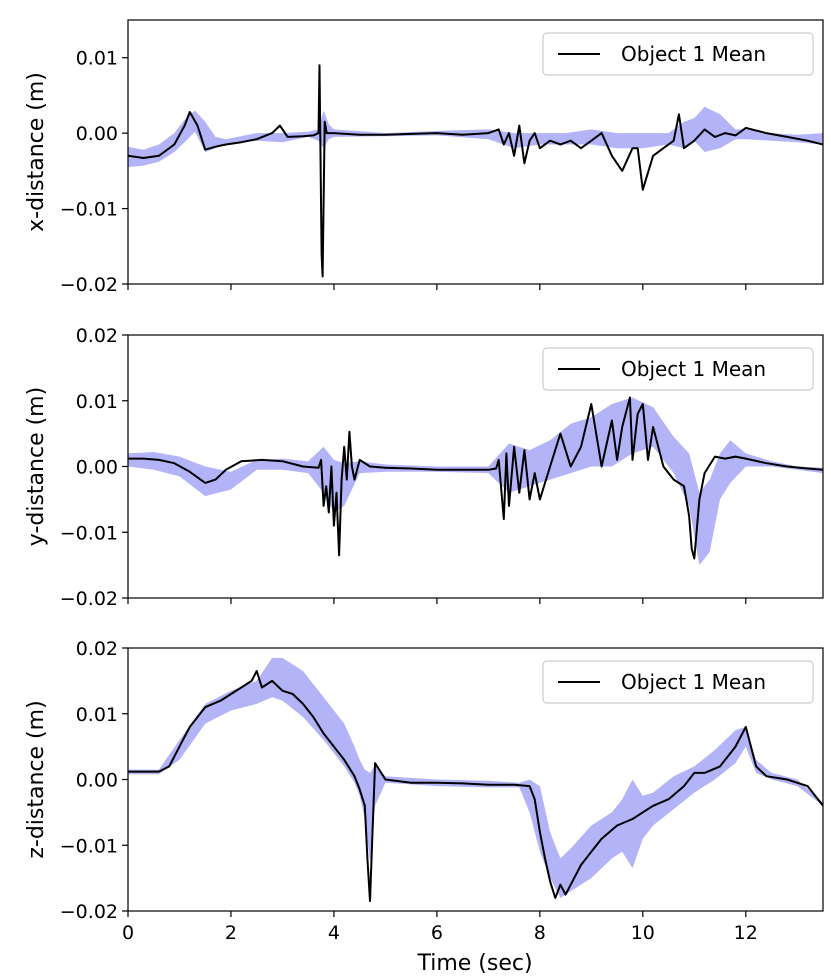 The width and height of the screenshot is (831, 979). Describe the element at coordinates (540, 933) in the screenshot. I see `x-tick-label: 8` at that location.